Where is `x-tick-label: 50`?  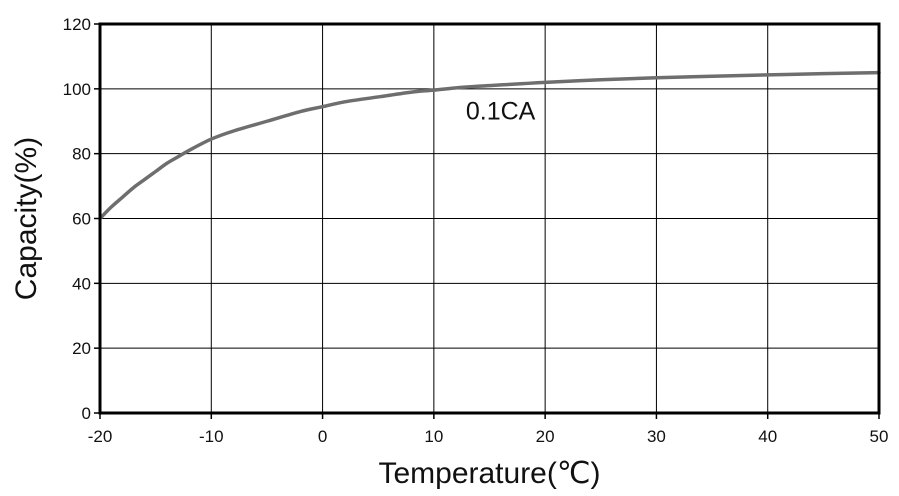 x-tick-label: 50 is located at coordinates (879, 436).